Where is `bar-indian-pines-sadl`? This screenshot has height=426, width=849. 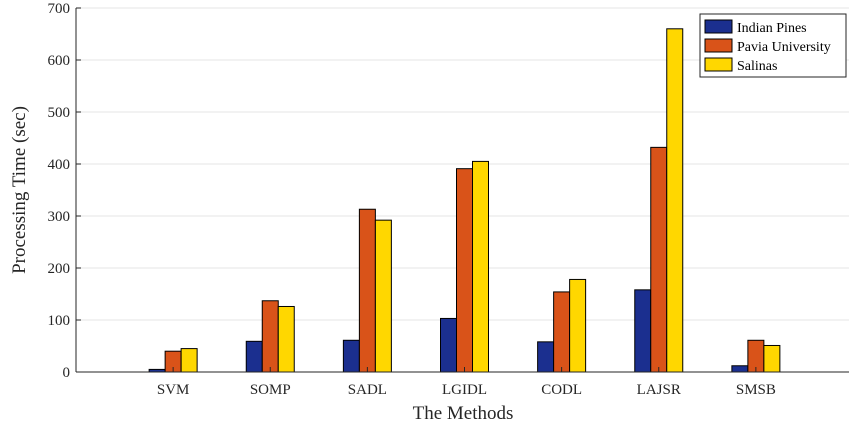
bar-indian-pines-sadl is located at coordinates (351, 356).